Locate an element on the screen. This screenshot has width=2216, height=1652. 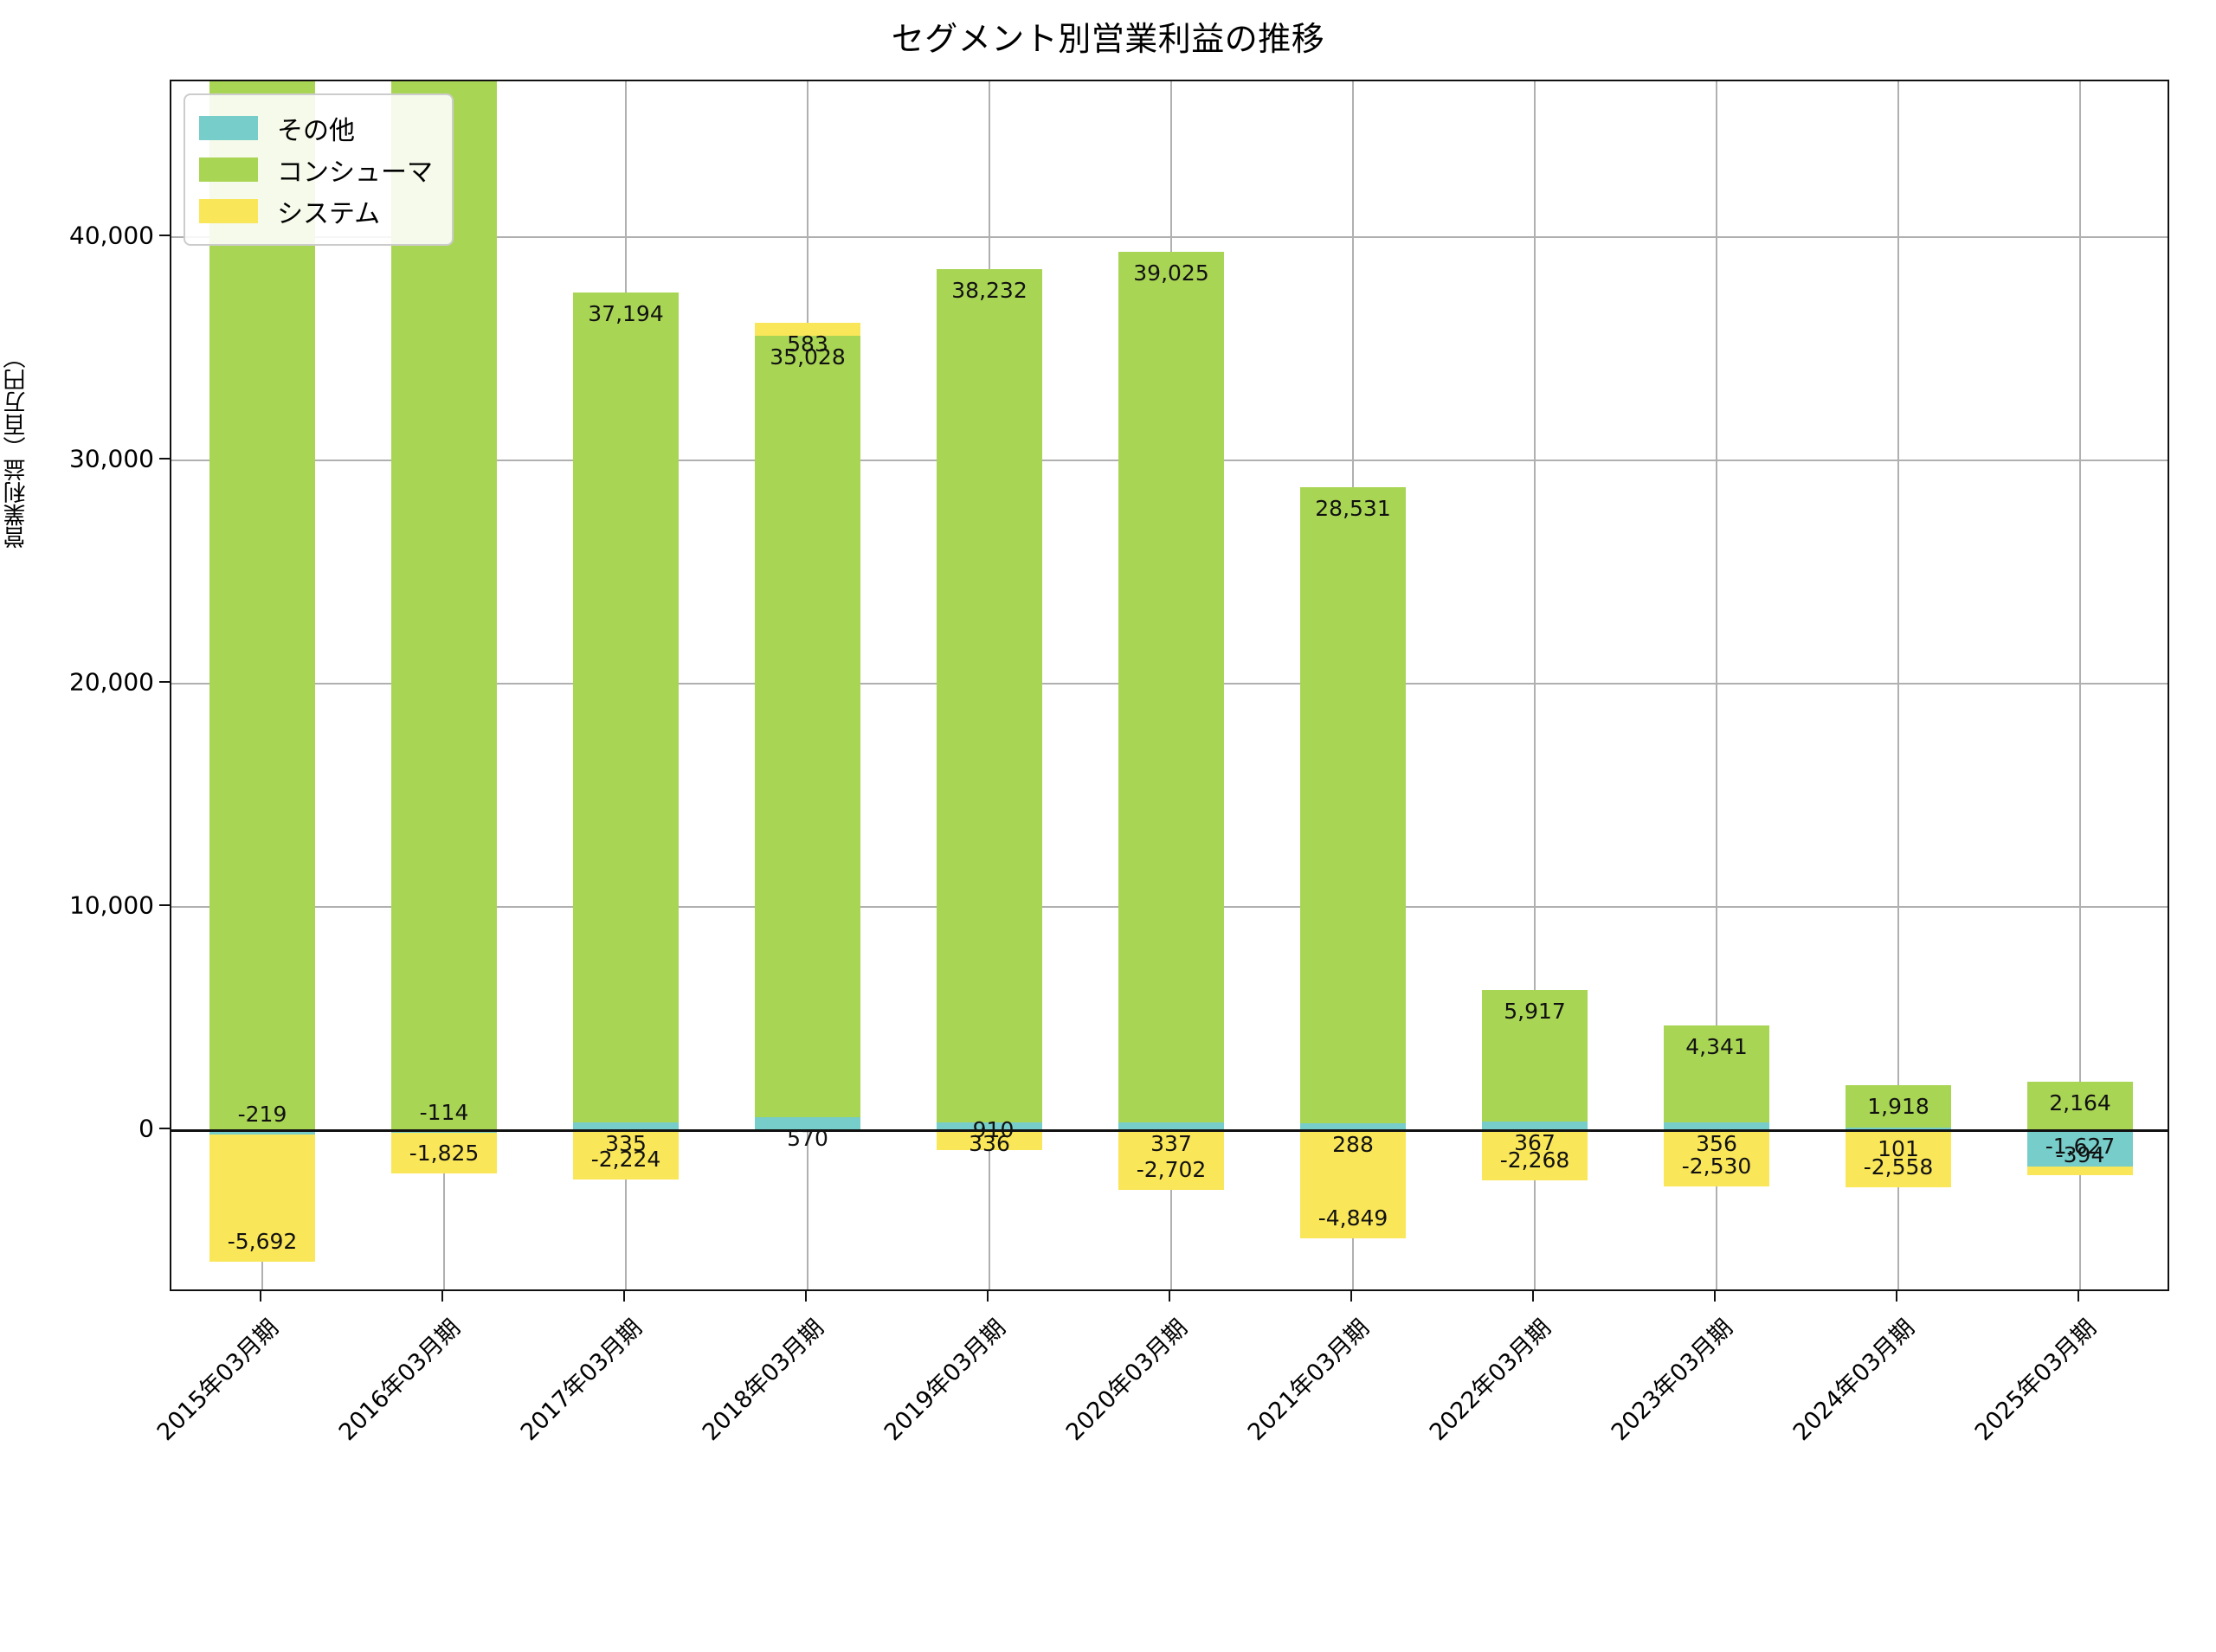
bar-value-label: 39,025 is located at coordinates (1171, 273).